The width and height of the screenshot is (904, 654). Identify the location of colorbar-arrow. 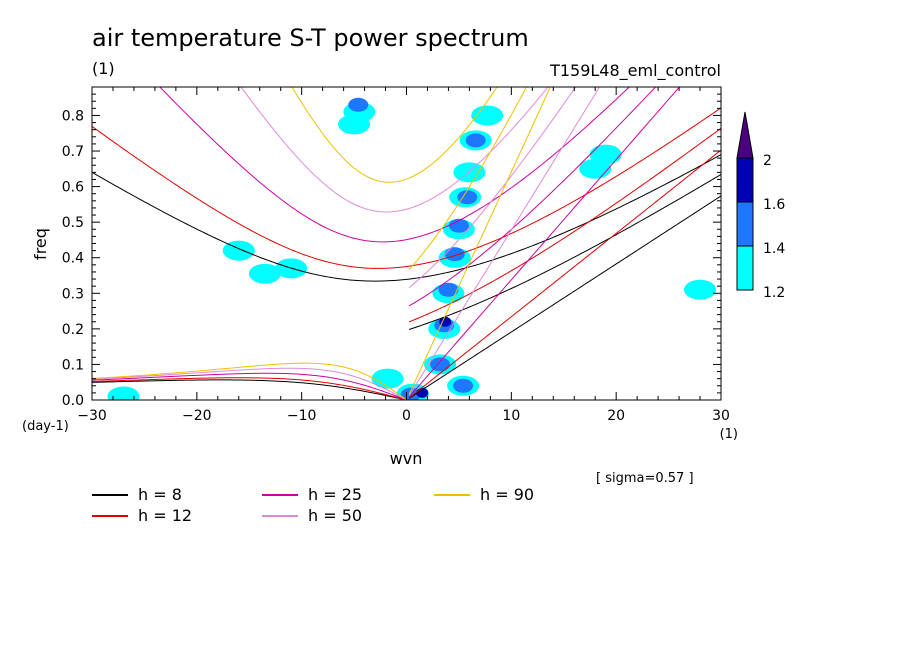
(745, 135).